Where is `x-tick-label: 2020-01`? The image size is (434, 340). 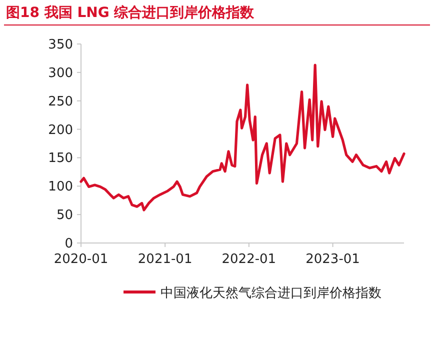
x-tick-label: 2020-01 is located at coordinates (81, 259).